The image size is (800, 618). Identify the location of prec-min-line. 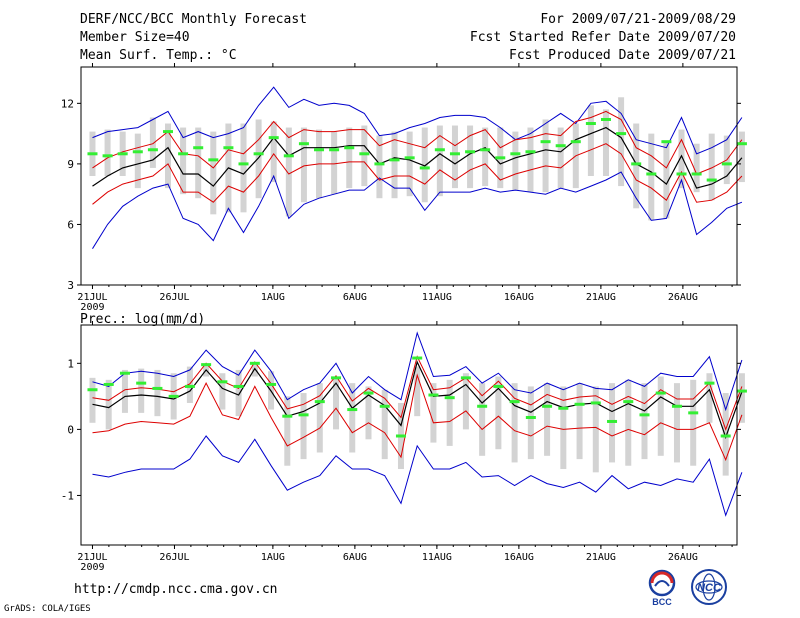
(417, 476).